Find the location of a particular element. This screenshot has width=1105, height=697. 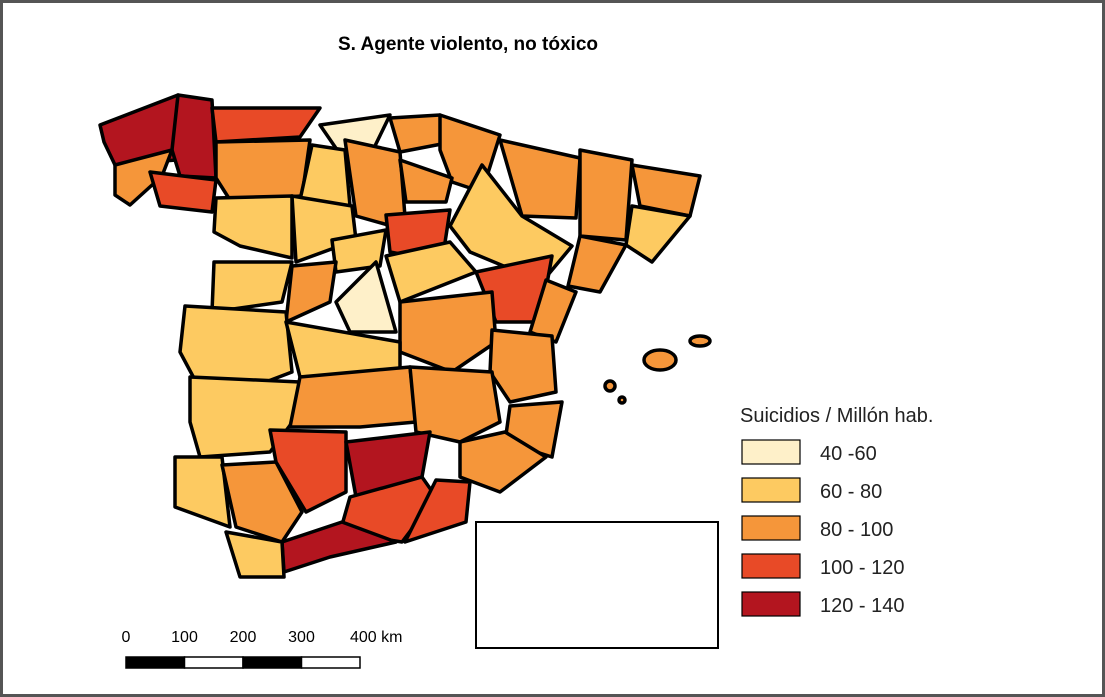

scale-label: 0 is located at coordinates (126, 637).